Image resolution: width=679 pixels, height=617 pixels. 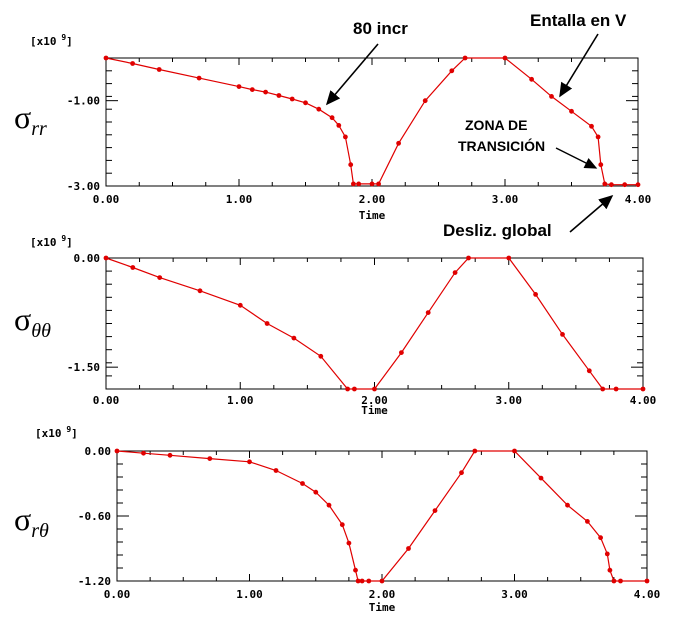 I want to click on annotation-zona: ZONA DE, so click(x=496, y=125).